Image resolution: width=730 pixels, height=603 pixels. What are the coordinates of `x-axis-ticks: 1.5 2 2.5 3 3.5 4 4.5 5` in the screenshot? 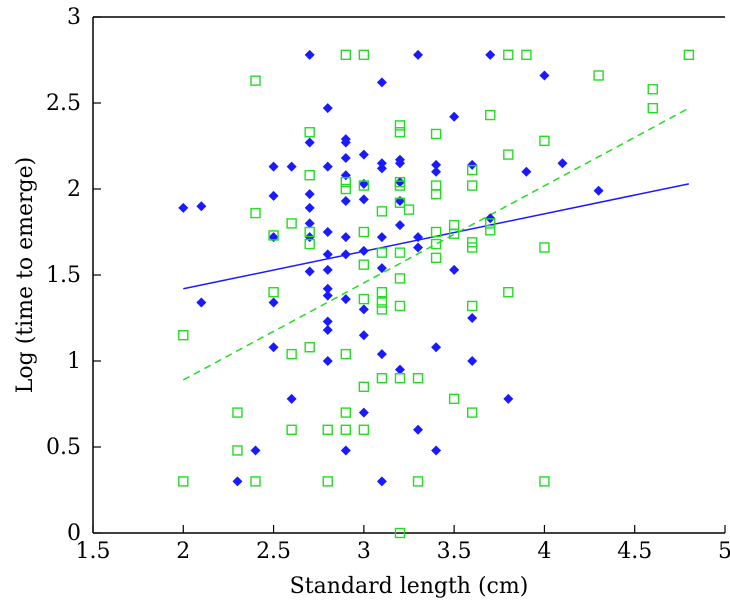 It's located at (403, 544).